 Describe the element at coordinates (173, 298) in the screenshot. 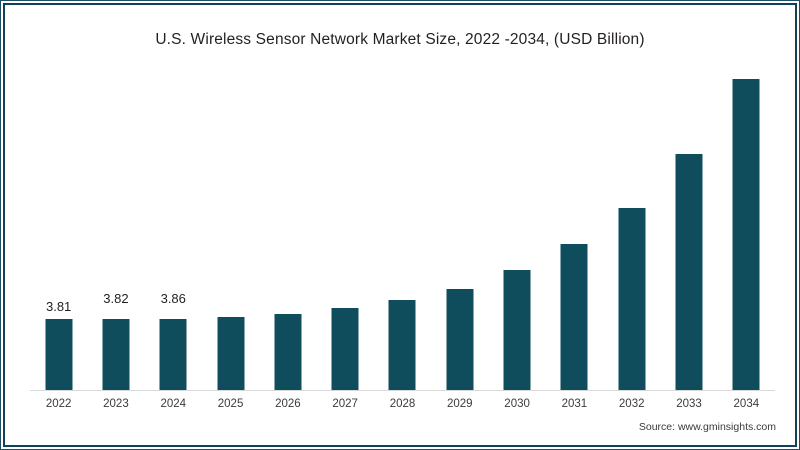

I see `bar-value-label-2024: 3.86` at that location.